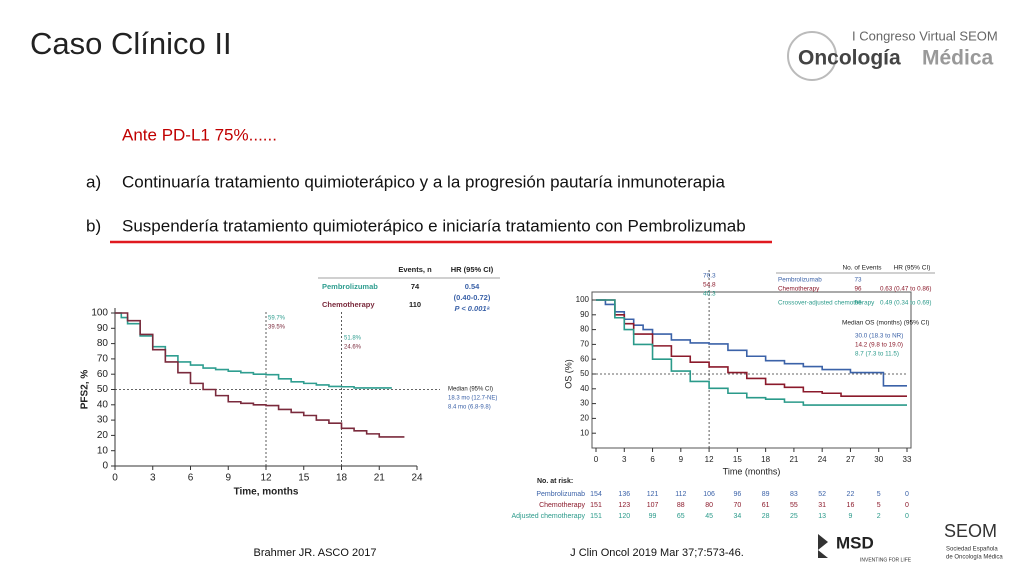  I want to click on table-cell: (0.40-0.72), so click(472, 297).